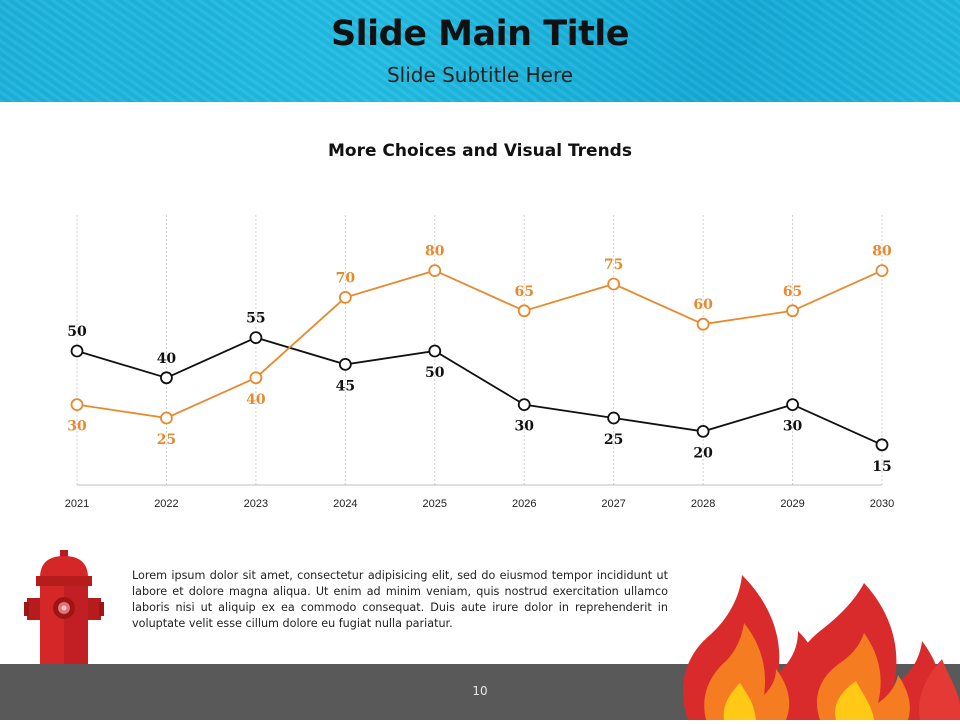 This screenshot has width=960, height=724. What do you see at coordinates (256, 504) in the screenshot?
I see `x-tick-label: 2023` at bounding box center [256, 504].